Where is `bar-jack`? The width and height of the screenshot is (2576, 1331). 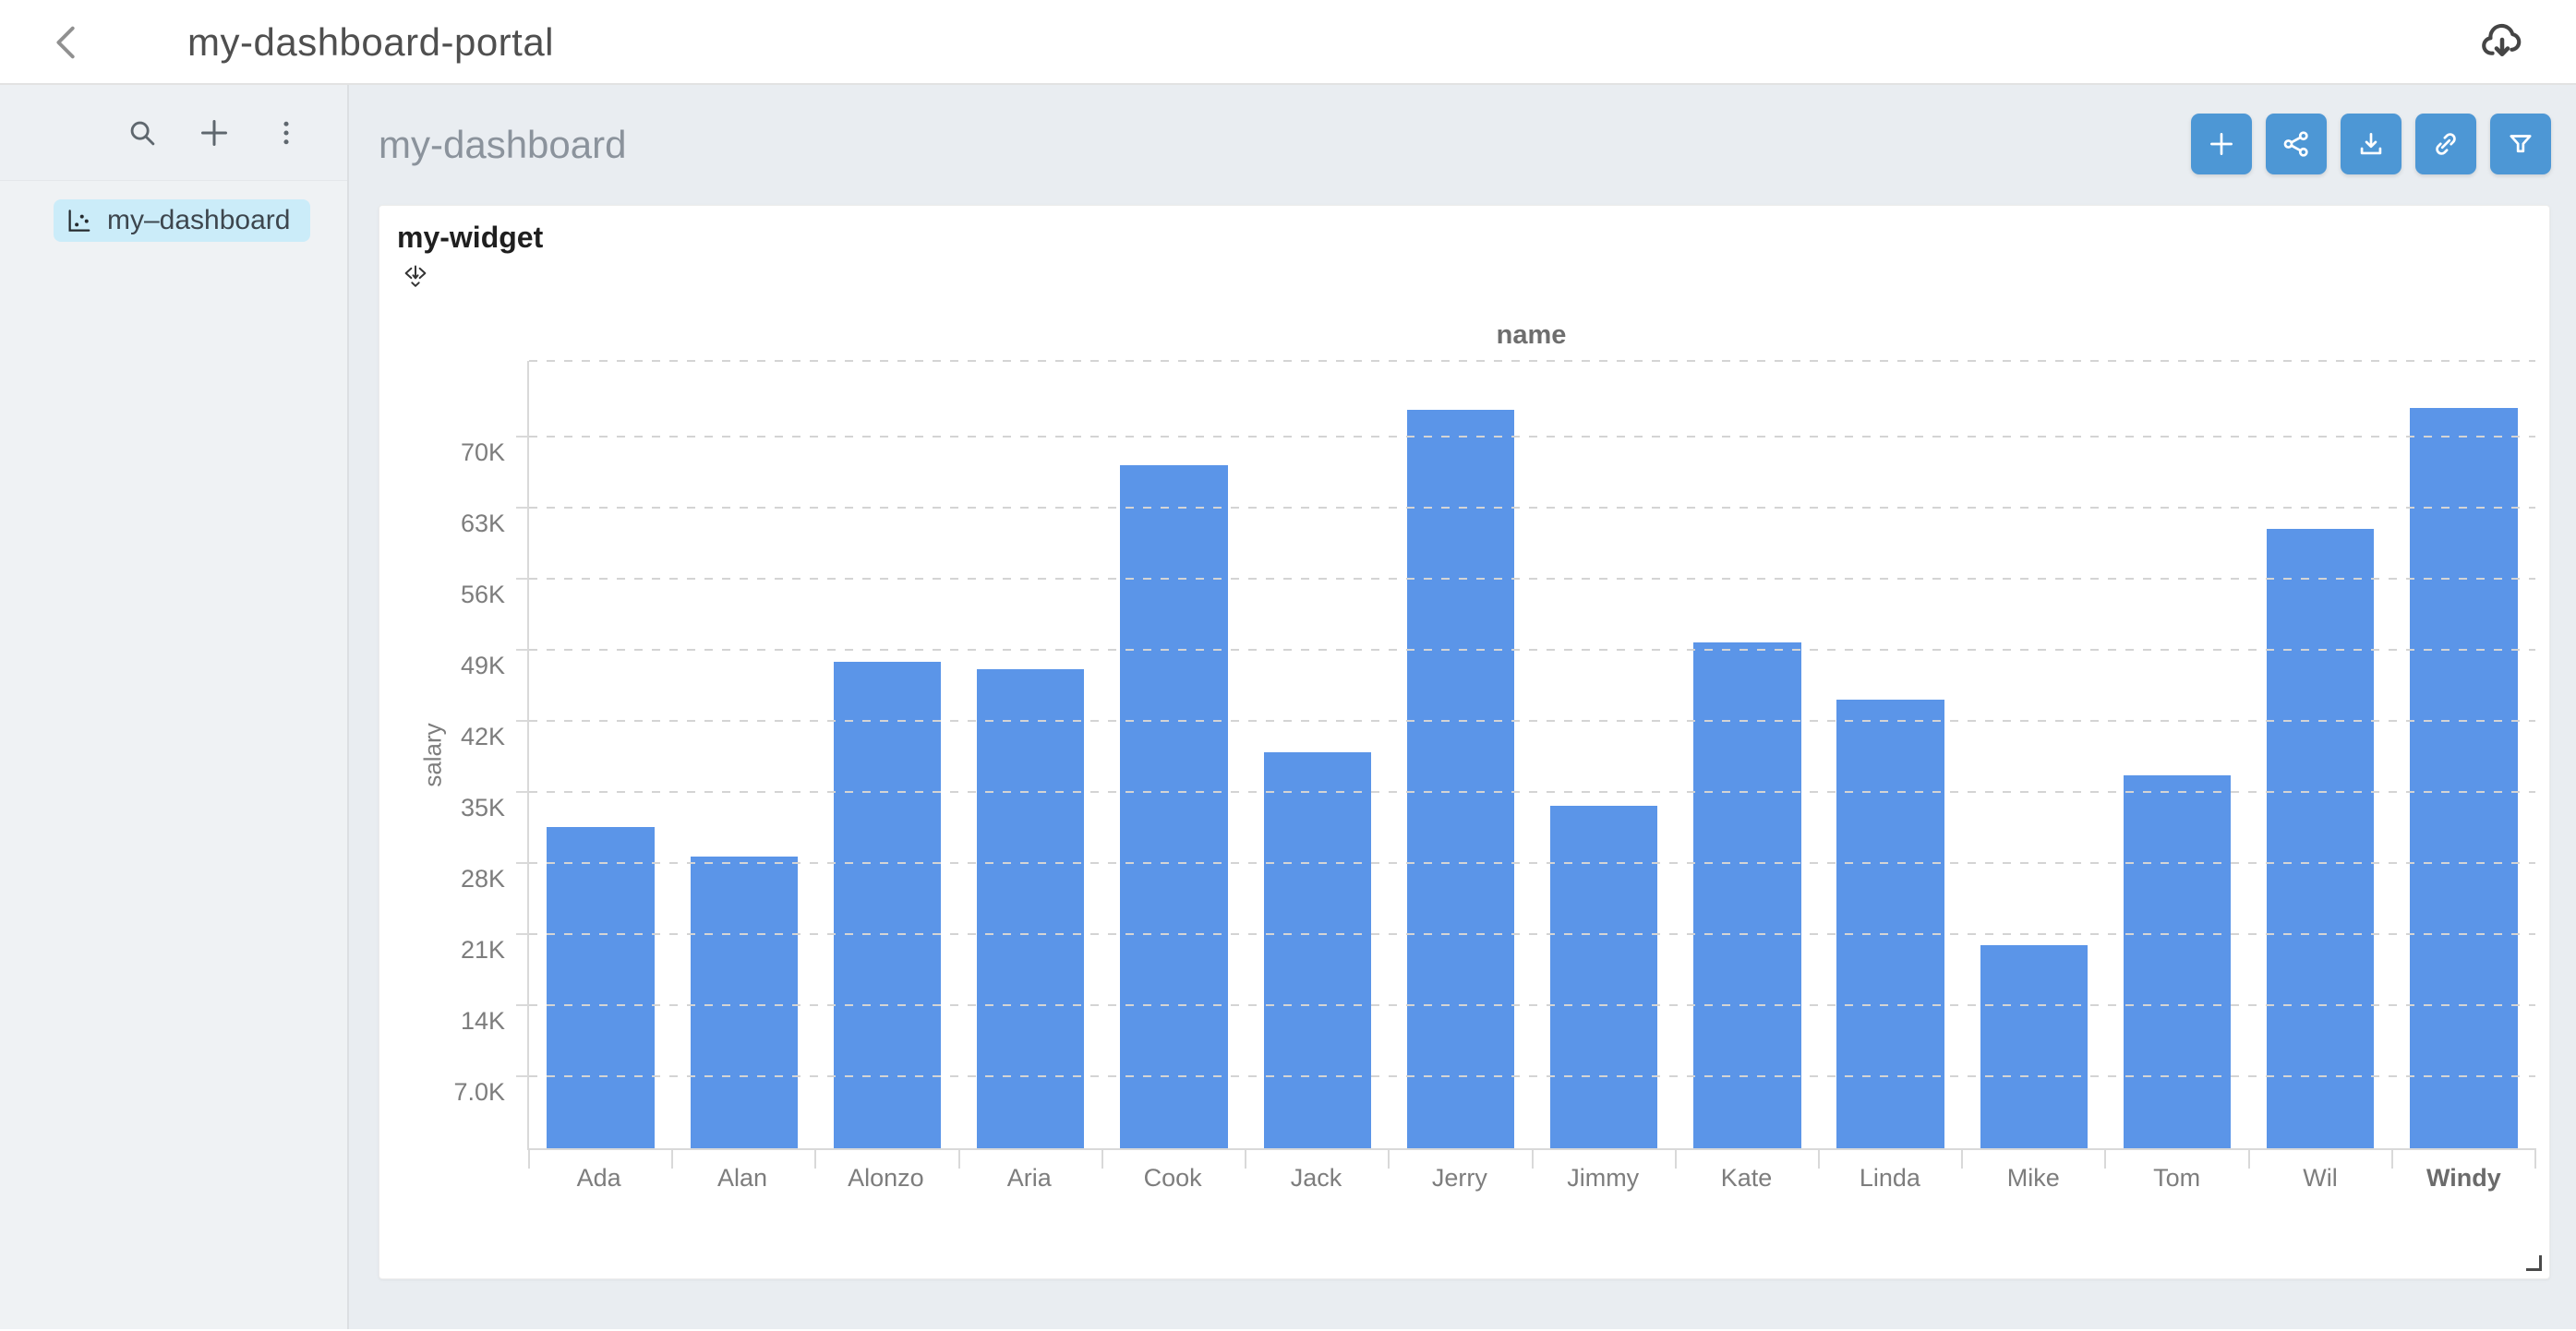 bar-jack is located at coordinates (1317, 950).